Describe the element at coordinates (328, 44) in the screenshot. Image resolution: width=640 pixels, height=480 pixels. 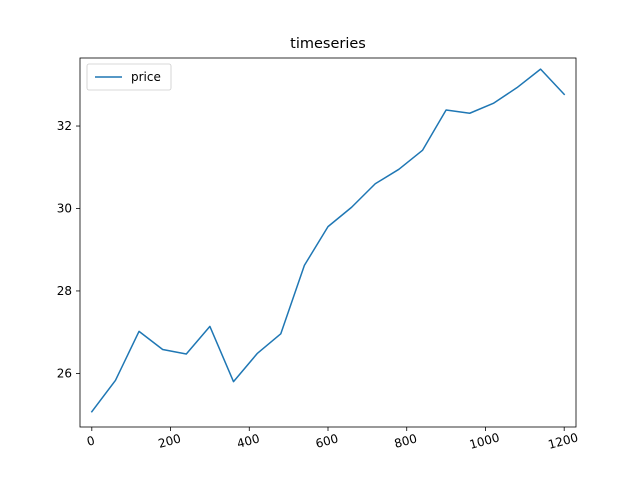
I see `chart-title: timeseries` at that location.